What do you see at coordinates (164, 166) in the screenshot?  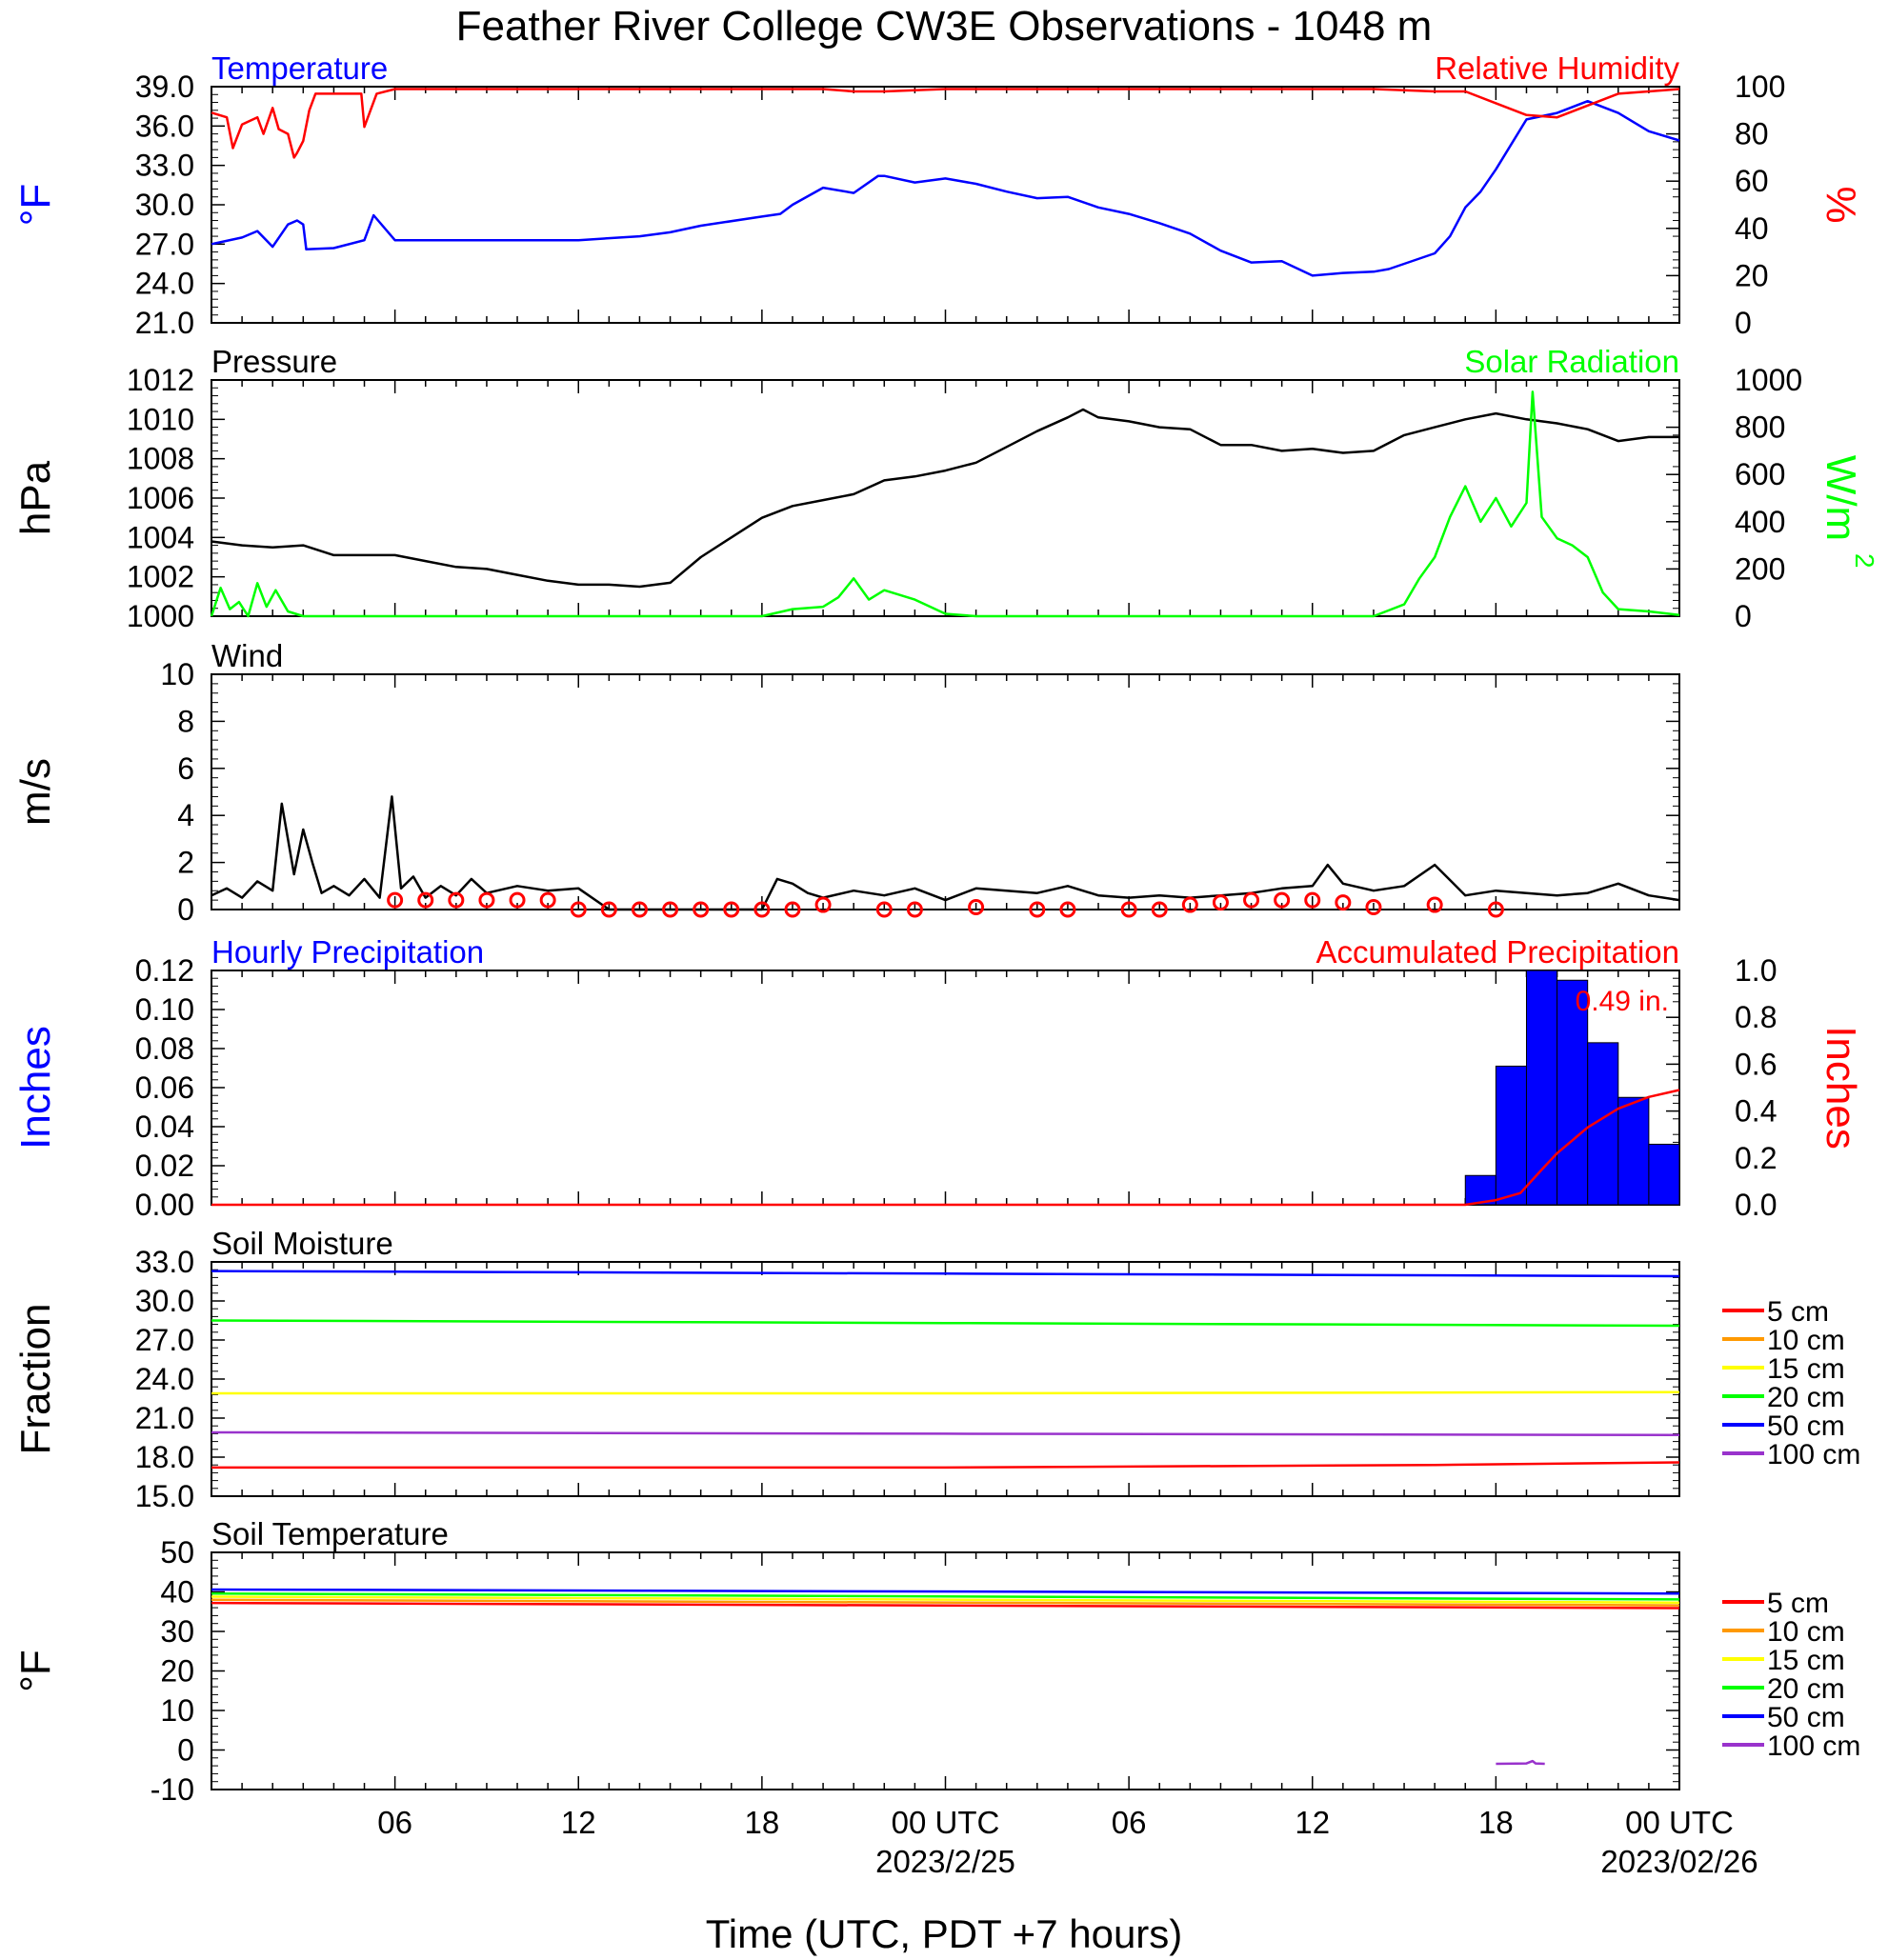 I see `y-tick-label-left: 33.0` at bounding box center [164, 166].